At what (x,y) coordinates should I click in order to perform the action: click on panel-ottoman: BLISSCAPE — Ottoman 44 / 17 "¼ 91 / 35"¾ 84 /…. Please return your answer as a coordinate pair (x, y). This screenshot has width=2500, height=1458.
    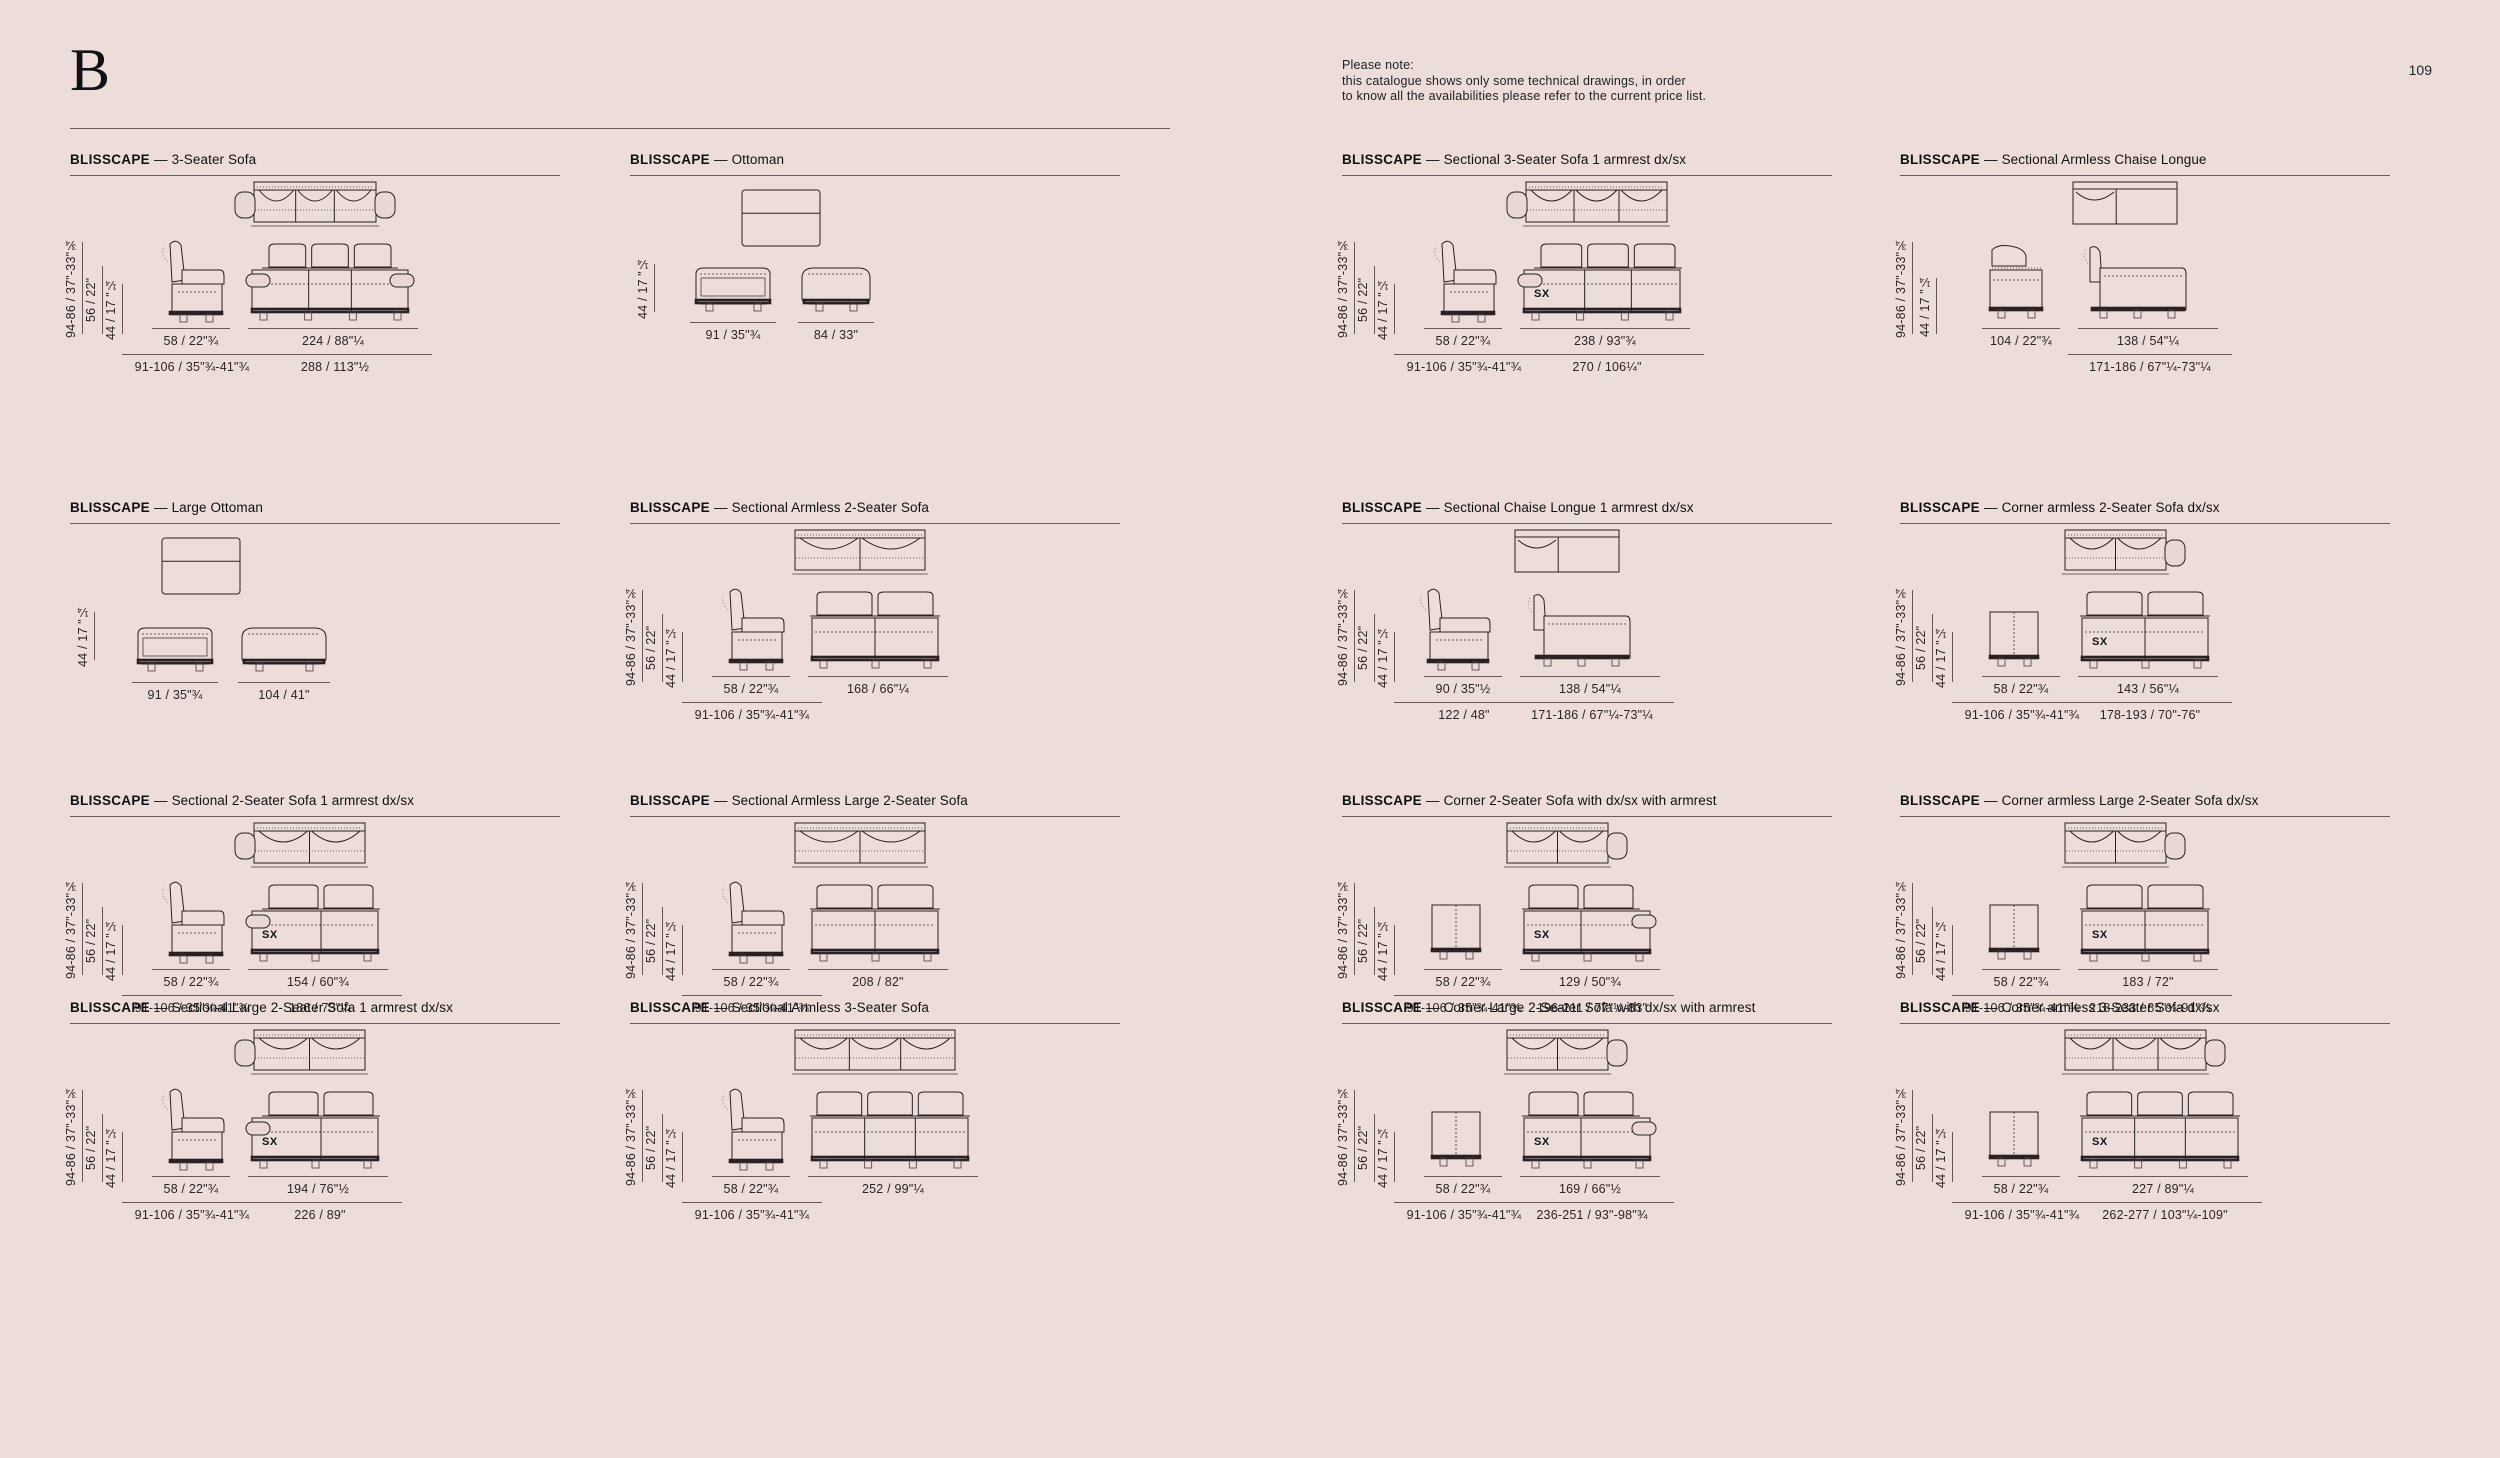
    Looking at the image, I should click on (875, 289).